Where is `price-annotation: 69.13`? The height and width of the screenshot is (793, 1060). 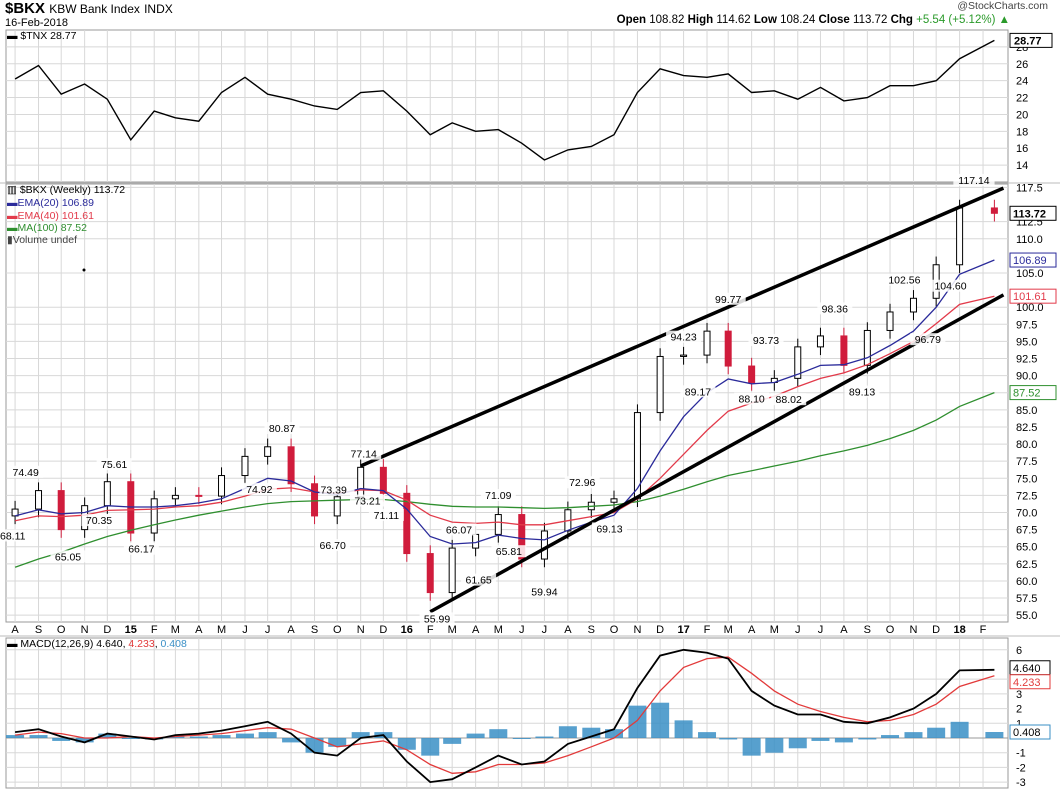 price-annotation: 69.13 is located at coordinates (609, 529).